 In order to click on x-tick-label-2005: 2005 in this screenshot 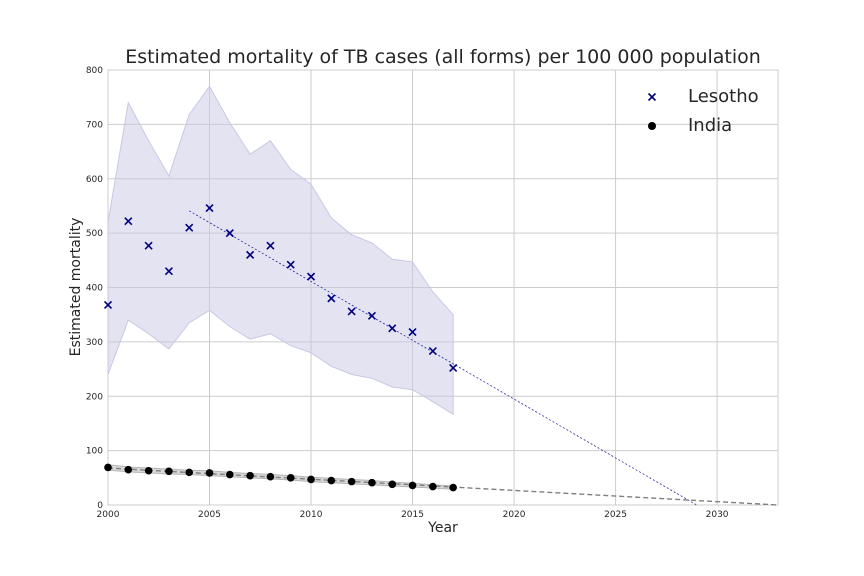, I will do `click(209, 515)`.